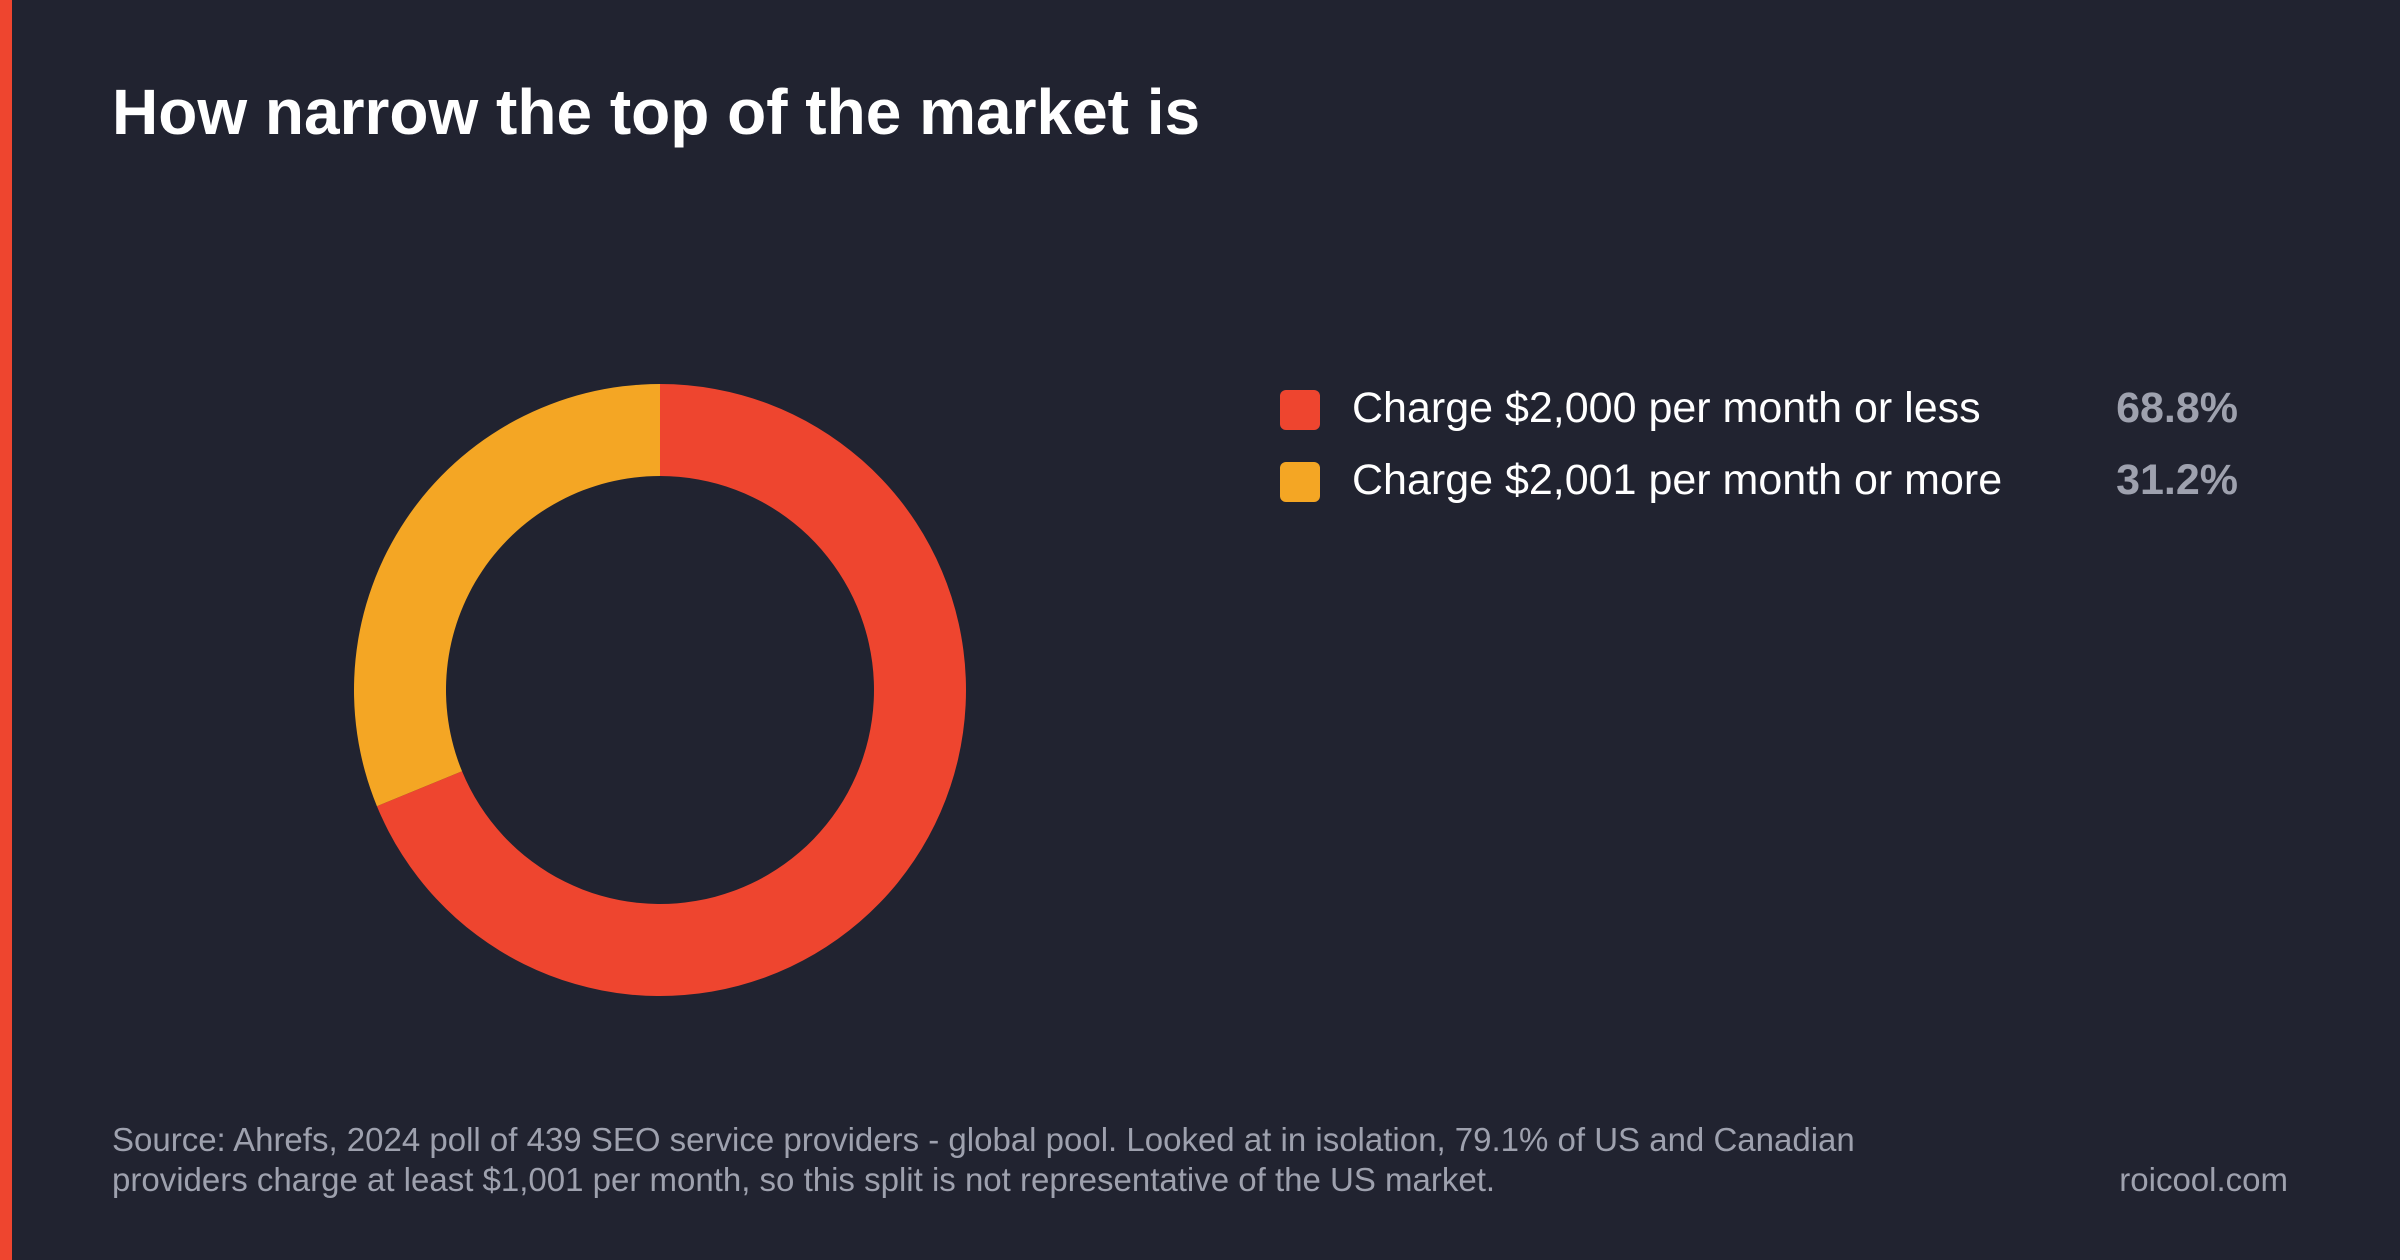 This screenshot has width=2400, height=1260. What do you see at coordinates (2203, 1179) in the screenshot?
I see `brand-link: roicool.com` at bounding box center [2203, 1179].